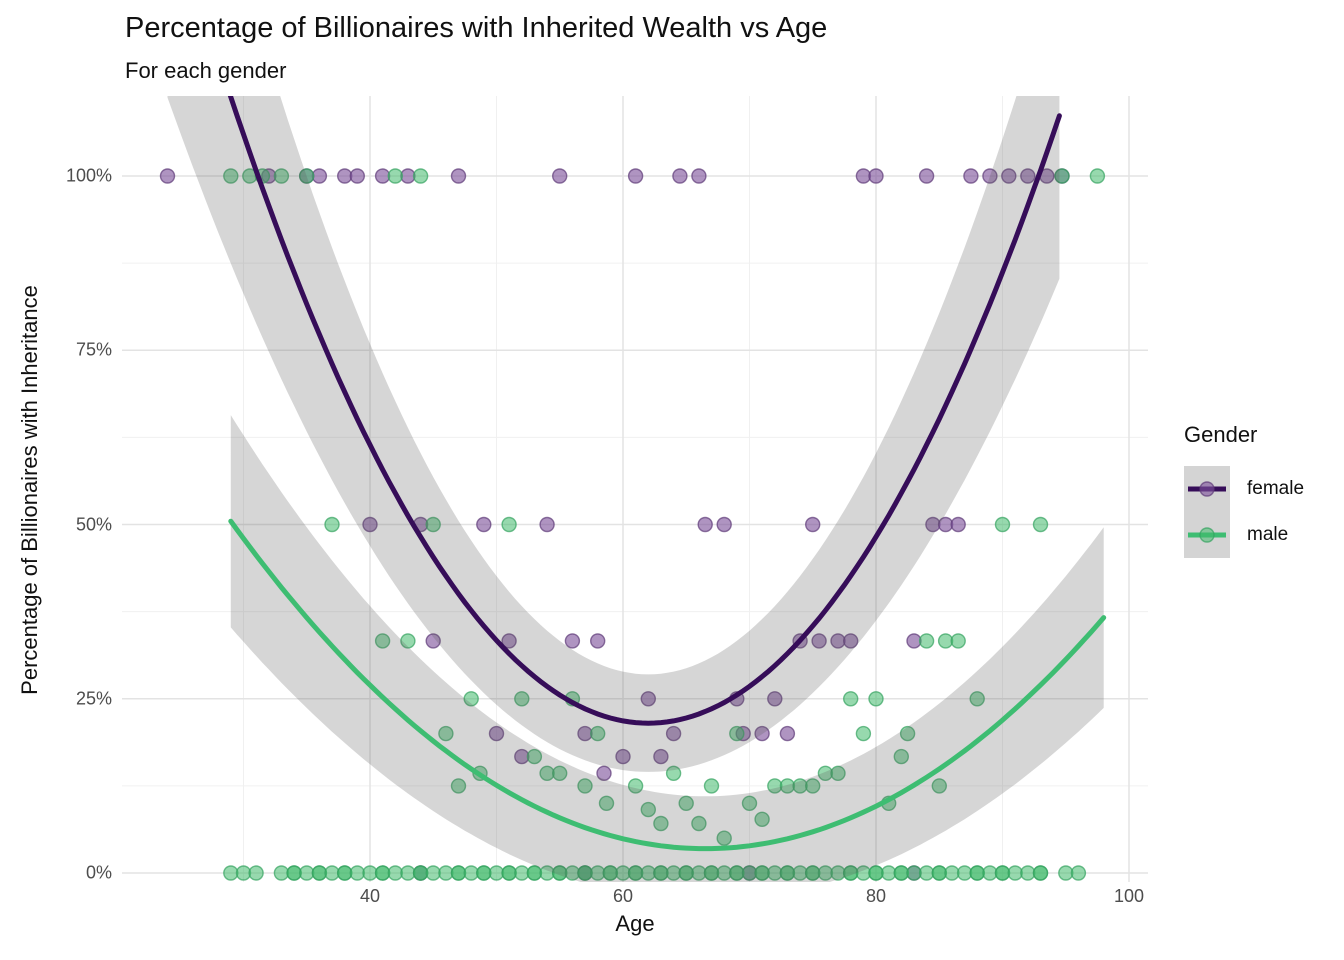 The height and width of the screenshot is (960, 1344). Describe the element at coordinates (93, 698) in the screenshot. I see `y-tick-label: 25%` at that location.